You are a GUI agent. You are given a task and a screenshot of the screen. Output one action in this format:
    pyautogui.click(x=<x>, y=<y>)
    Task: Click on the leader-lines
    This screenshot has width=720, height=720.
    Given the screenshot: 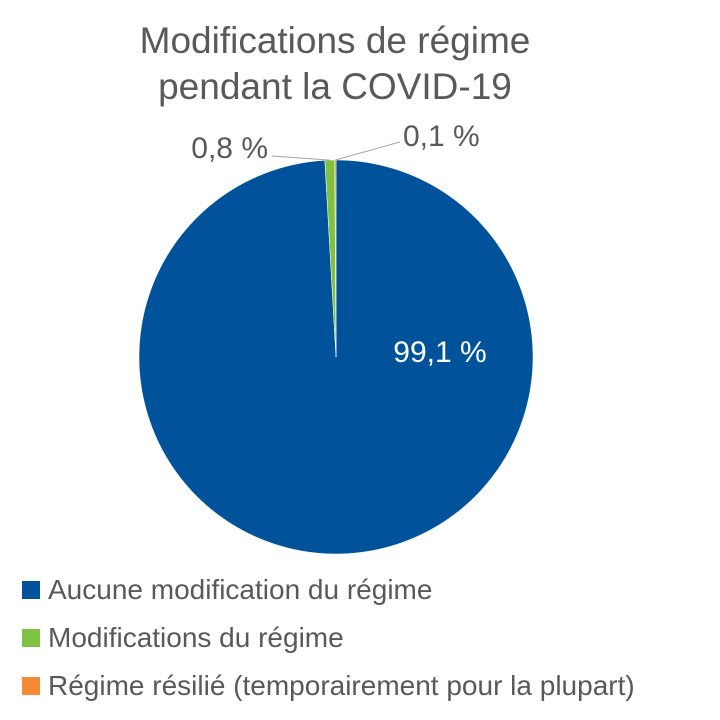 What is the action you would take?
    pyautogui.click(x=336, y=151)
    